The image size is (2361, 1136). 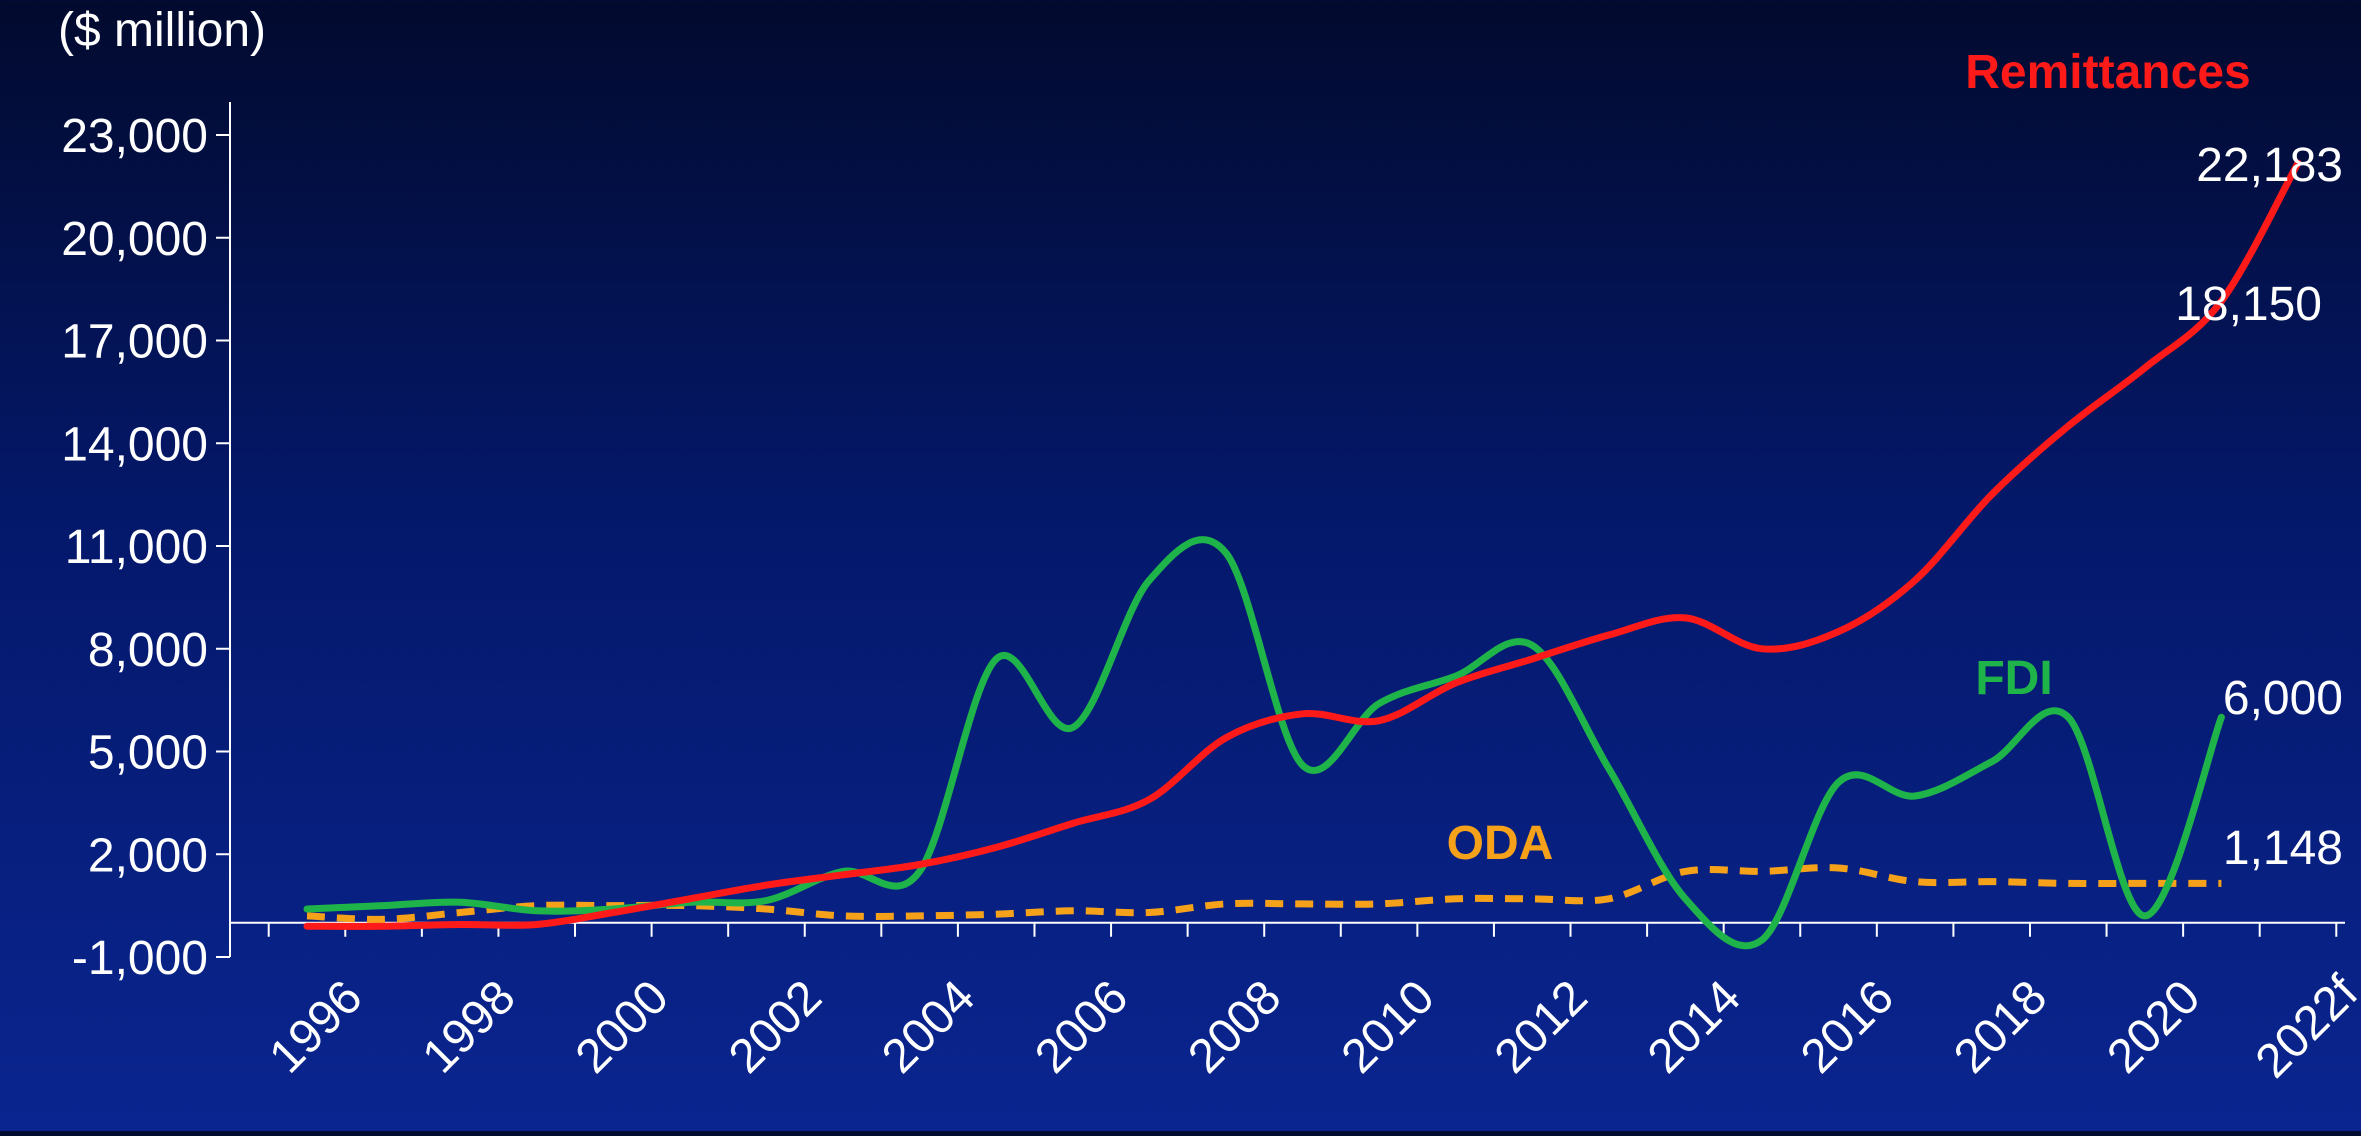 What do you see at coordinates (928, 1027) in the screenshot?
I see `x-tick-label: 2004` at bounding box center [928, 1027].